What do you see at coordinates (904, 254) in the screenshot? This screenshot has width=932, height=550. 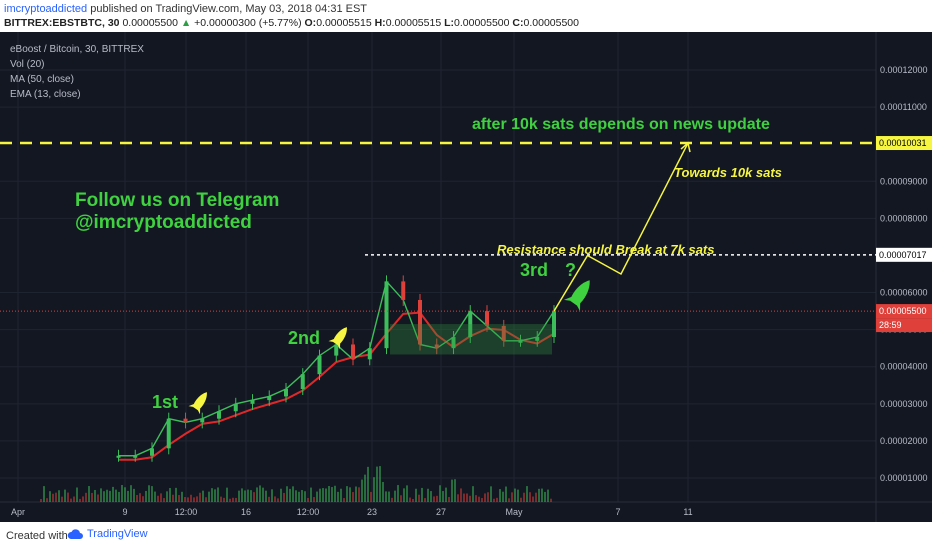 I see `resistance-price-label-bg` at bounding box center [904, 254].